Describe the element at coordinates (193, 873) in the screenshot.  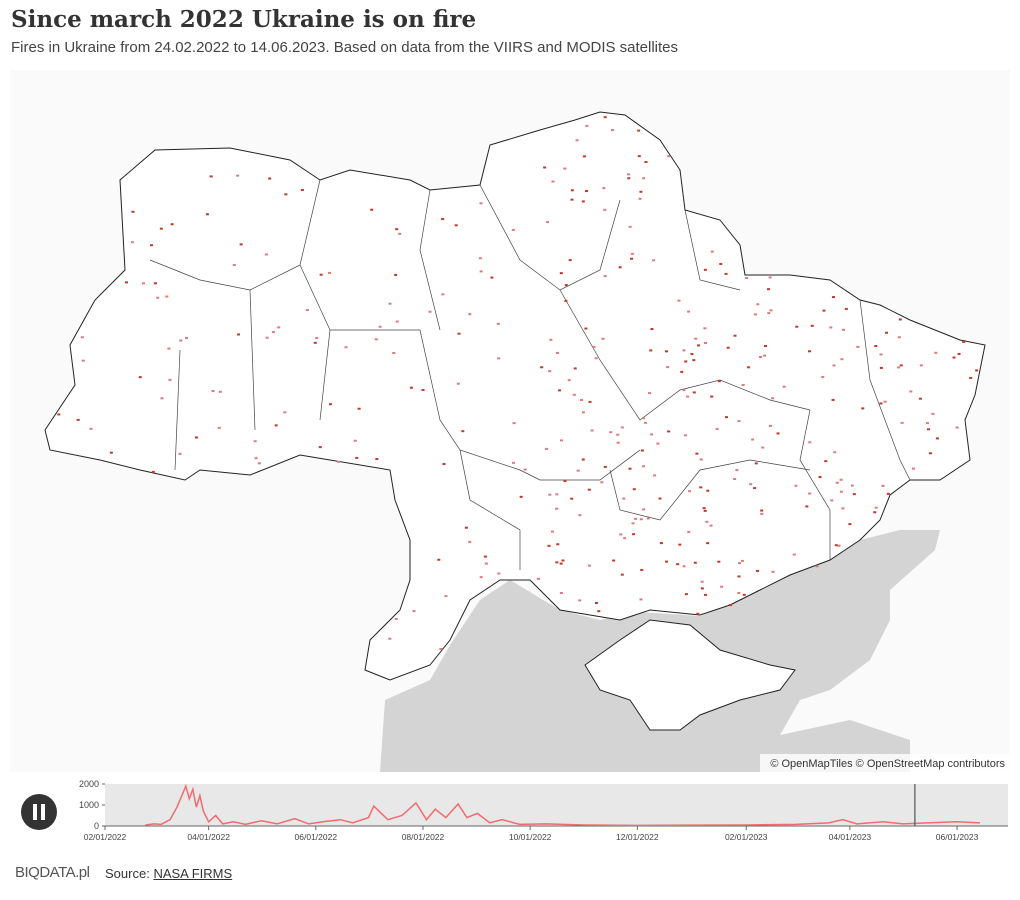
I see `source-link: NASA FIRMS` at that location.